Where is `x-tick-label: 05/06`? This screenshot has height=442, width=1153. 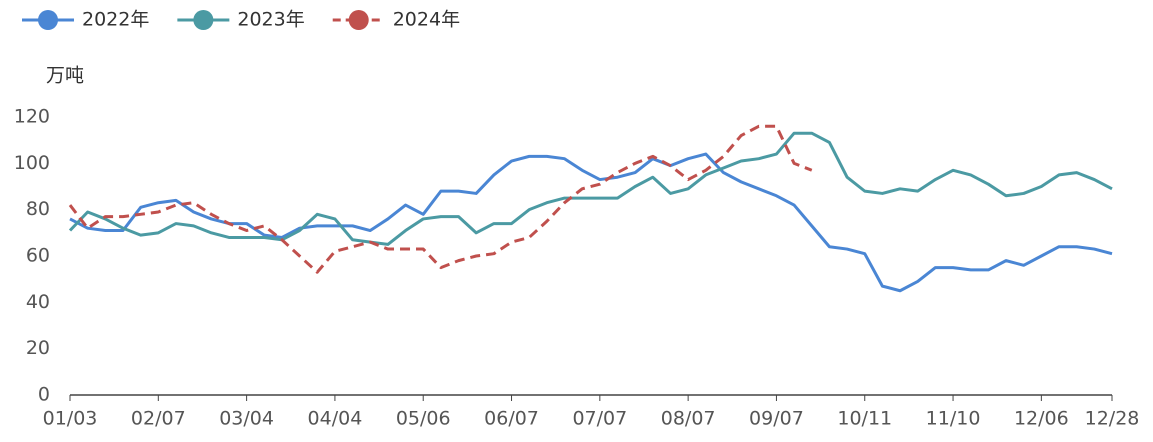 x-tick-label: 05/06 is located at coordinates (423, 419).